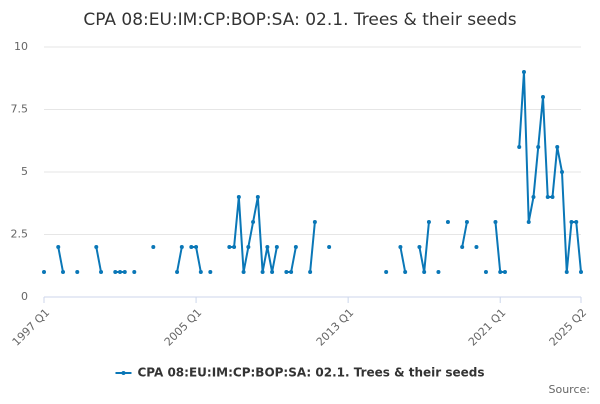 The width and height of the screenshot is (600, 404). I want to click on y-tick-label: 7.5, so click(20, 109).